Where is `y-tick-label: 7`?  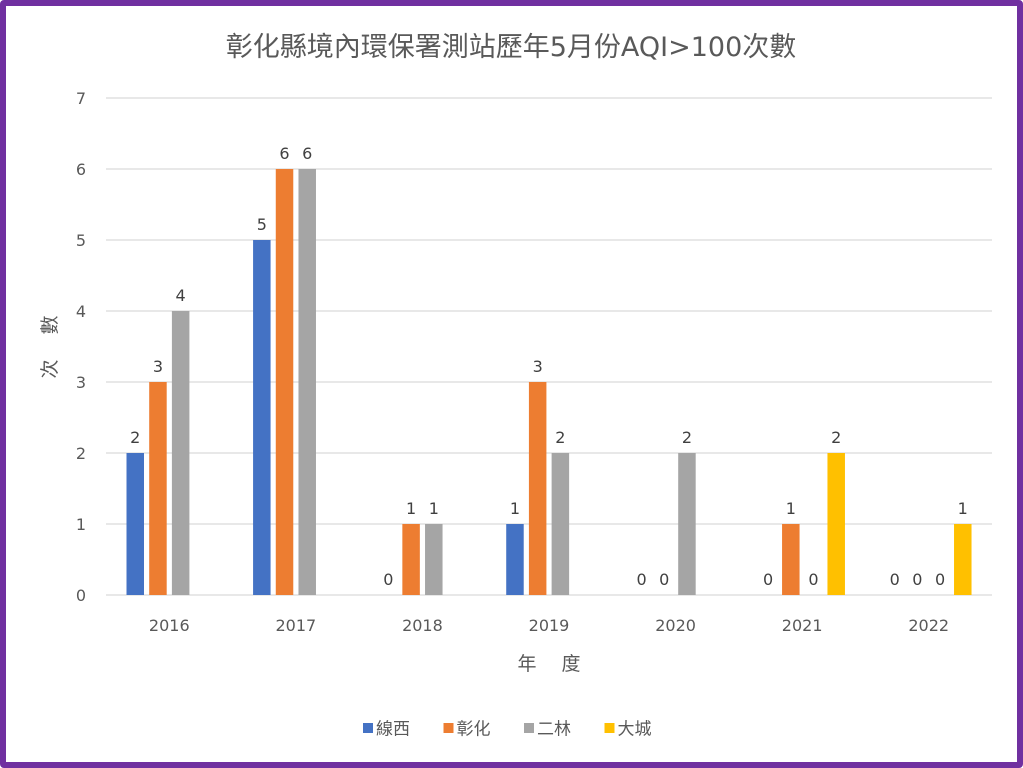 y-tick-label: 7 is located at coordinates (81, 98).